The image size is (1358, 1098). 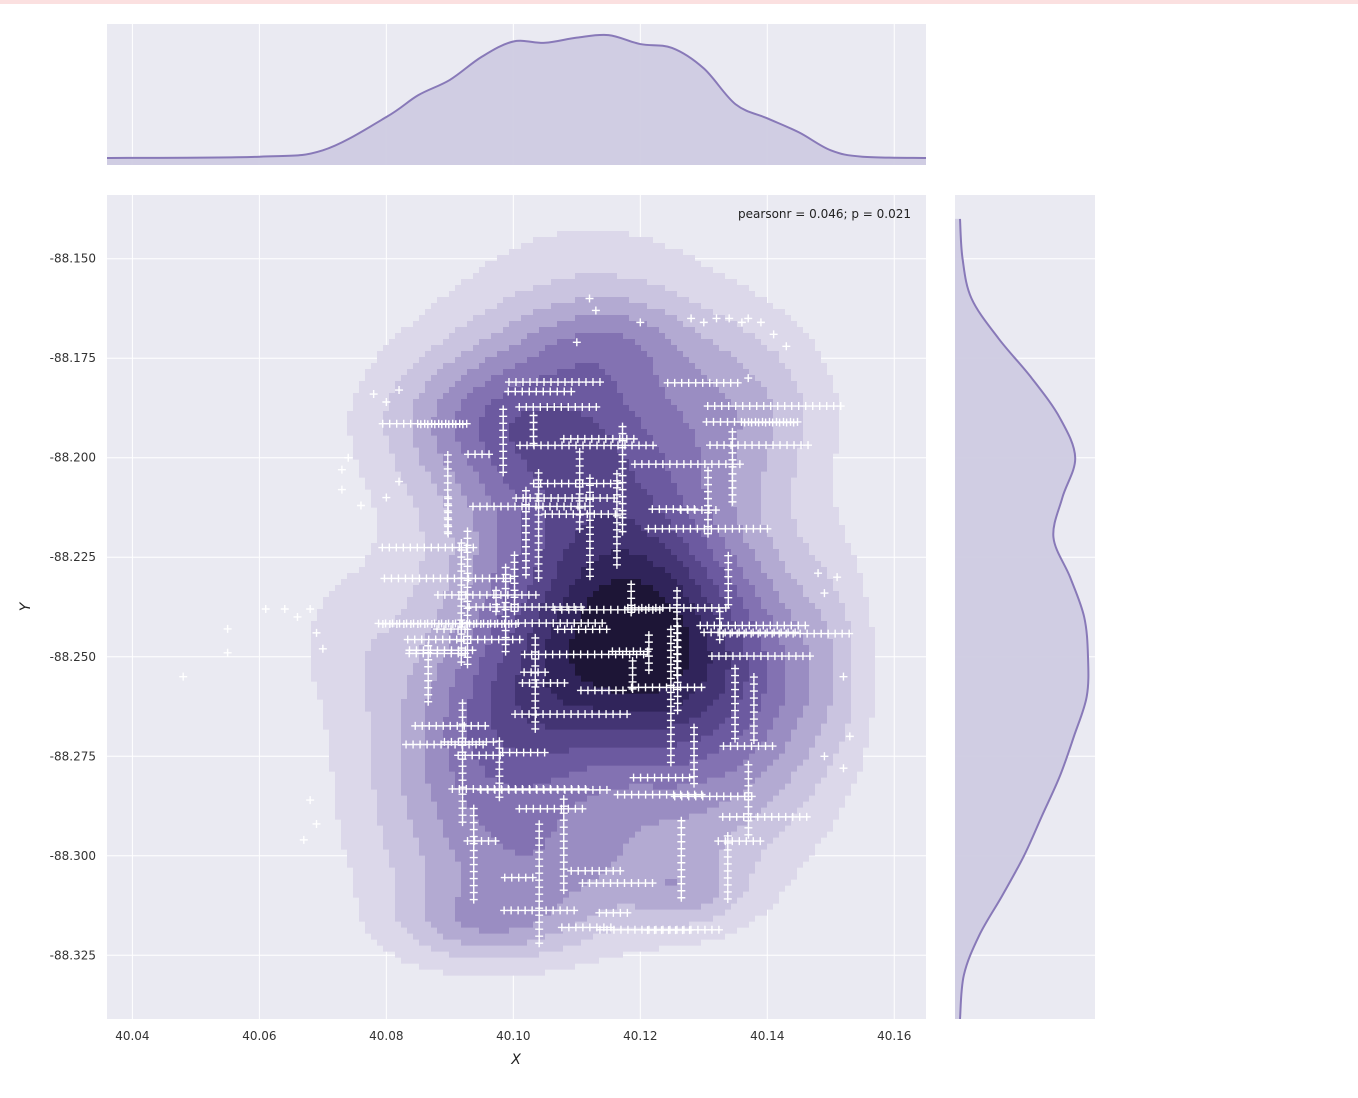 I want to click on marginal-x-kde-line, so click(x=516, y=96).